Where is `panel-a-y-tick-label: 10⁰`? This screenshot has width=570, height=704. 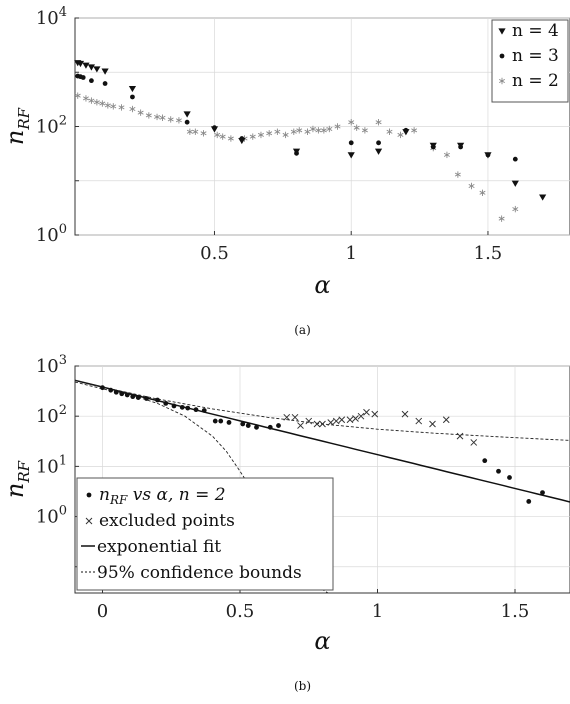 panel-a-y-tick-label: 10⁰ is located at coordinates (51, 234).